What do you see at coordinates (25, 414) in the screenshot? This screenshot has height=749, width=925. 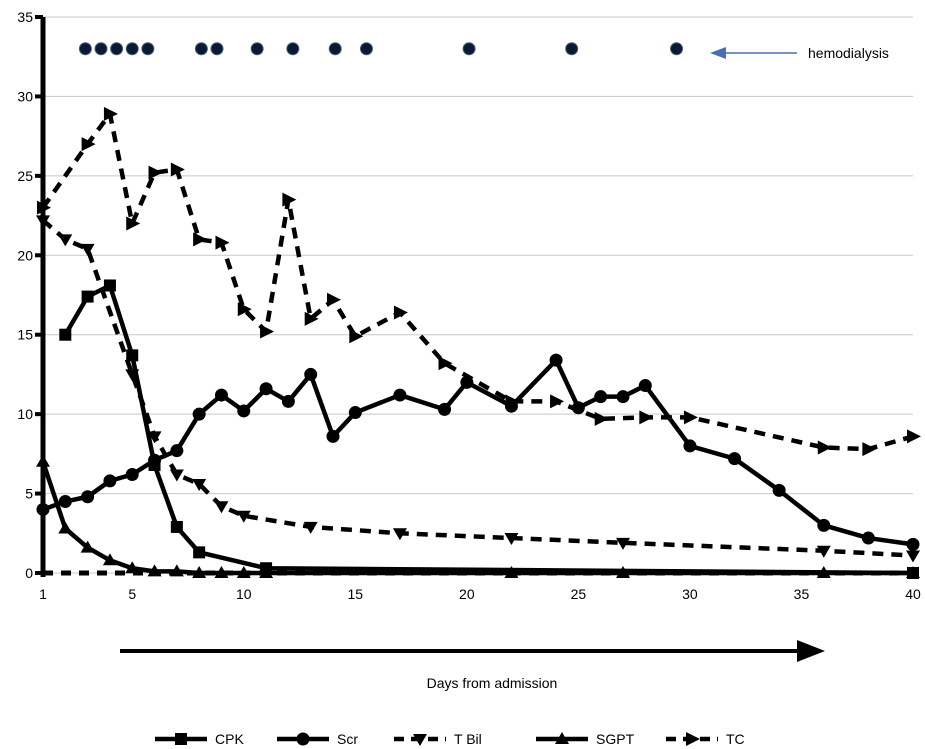 I see `y-tick-label-10: 10` at bounding box center [25, 414].